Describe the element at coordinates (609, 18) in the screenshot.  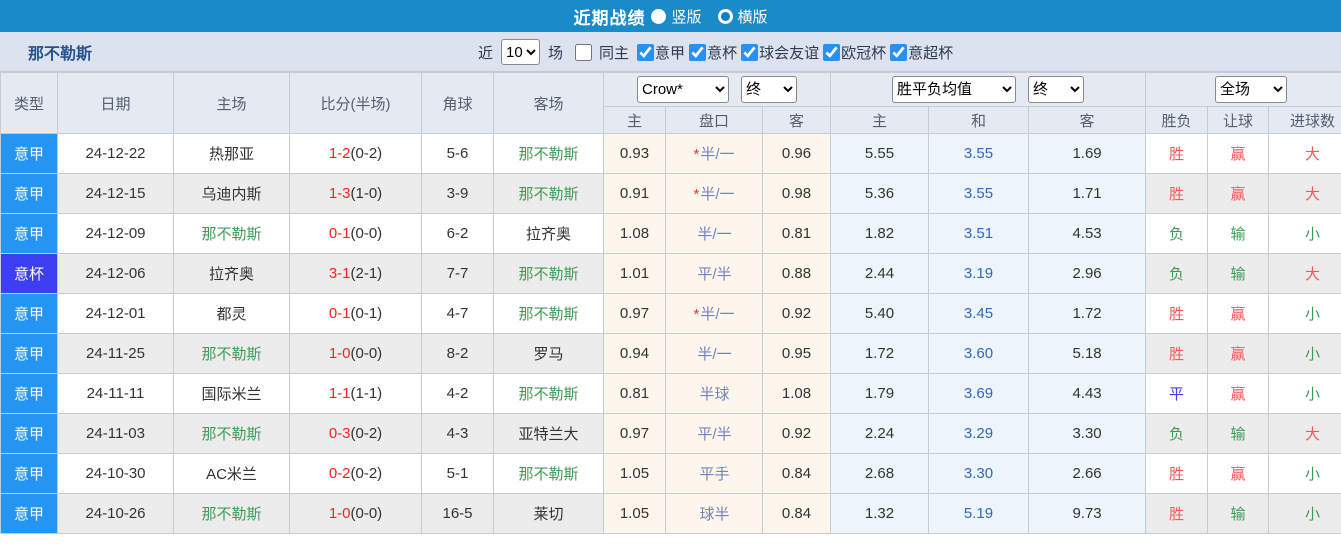
I see `page-title: 近期战绩` at that location.